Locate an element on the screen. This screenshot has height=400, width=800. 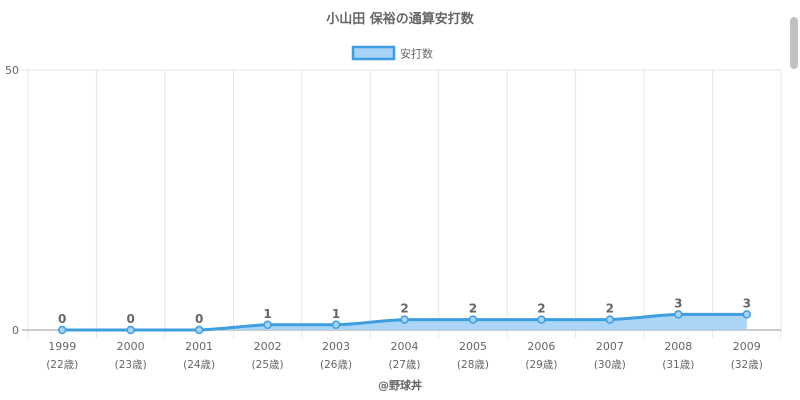
x-tick-age-label: (27歳) is located at coordinates (404, 365).